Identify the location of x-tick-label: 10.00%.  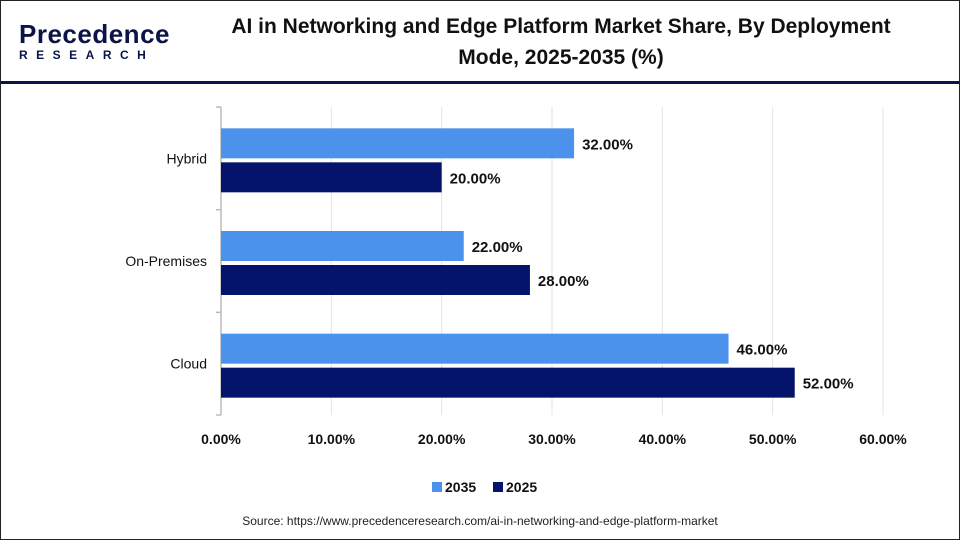
(332, 439).